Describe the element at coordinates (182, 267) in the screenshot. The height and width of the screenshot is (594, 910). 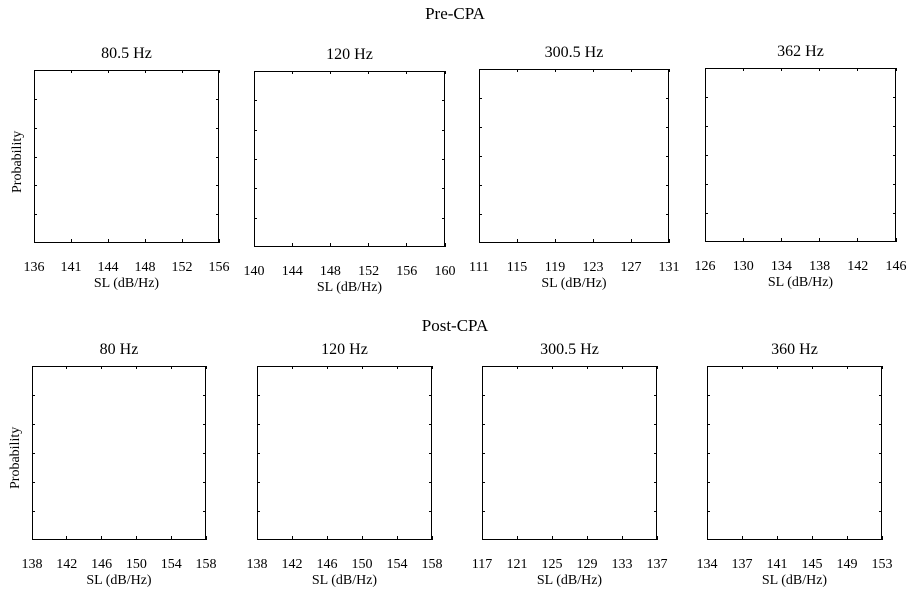
I see `x-tick-label: 152` at that location.